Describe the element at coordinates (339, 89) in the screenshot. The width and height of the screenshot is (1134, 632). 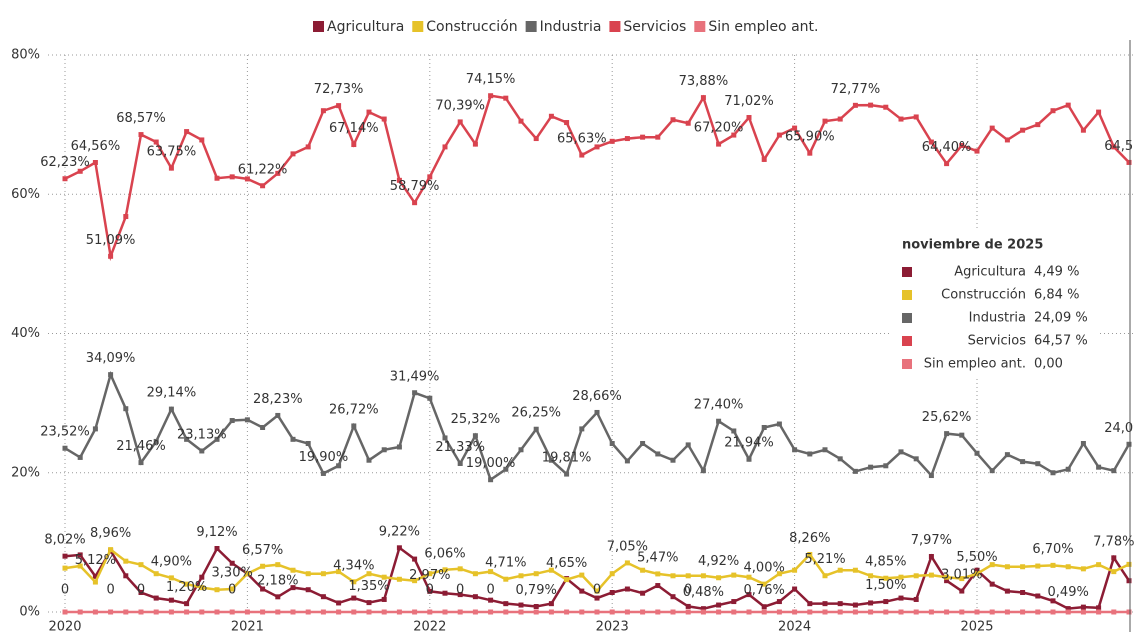
I see `data-label: 72,73%` at that location.